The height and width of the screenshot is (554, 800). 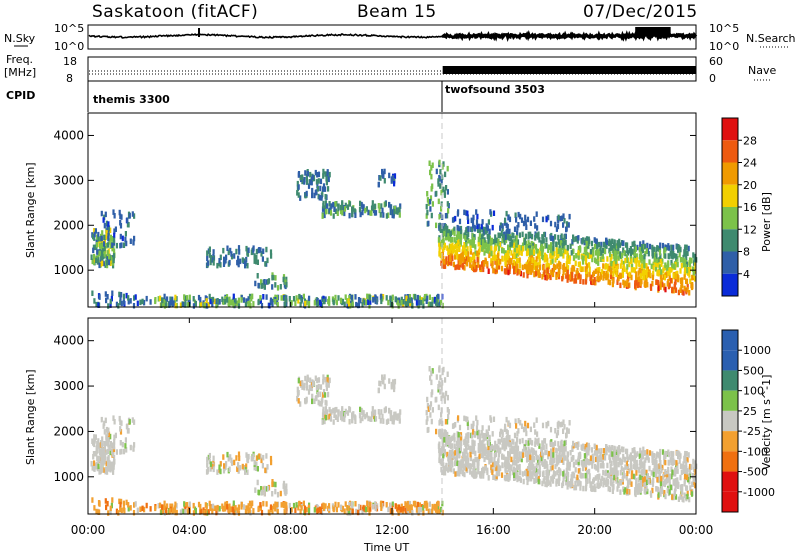 I want to click on freq-unit-label: [MHz], so click(x=20, y=72).